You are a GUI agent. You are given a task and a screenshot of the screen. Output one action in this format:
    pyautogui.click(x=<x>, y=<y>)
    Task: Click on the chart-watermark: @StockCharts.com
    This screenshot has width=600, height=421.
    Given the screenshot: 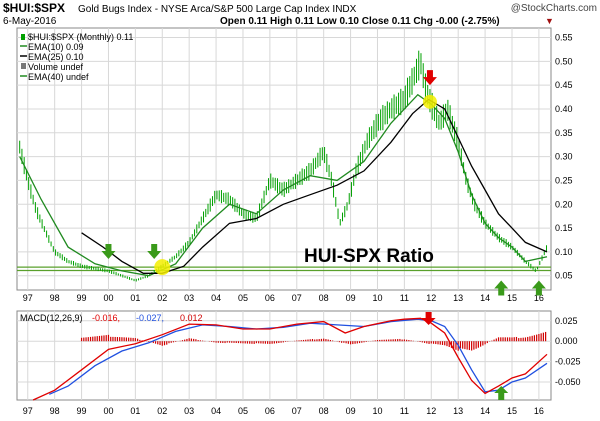 What is the action you would take?
    pyautogui.click(x=554, y=8)
    